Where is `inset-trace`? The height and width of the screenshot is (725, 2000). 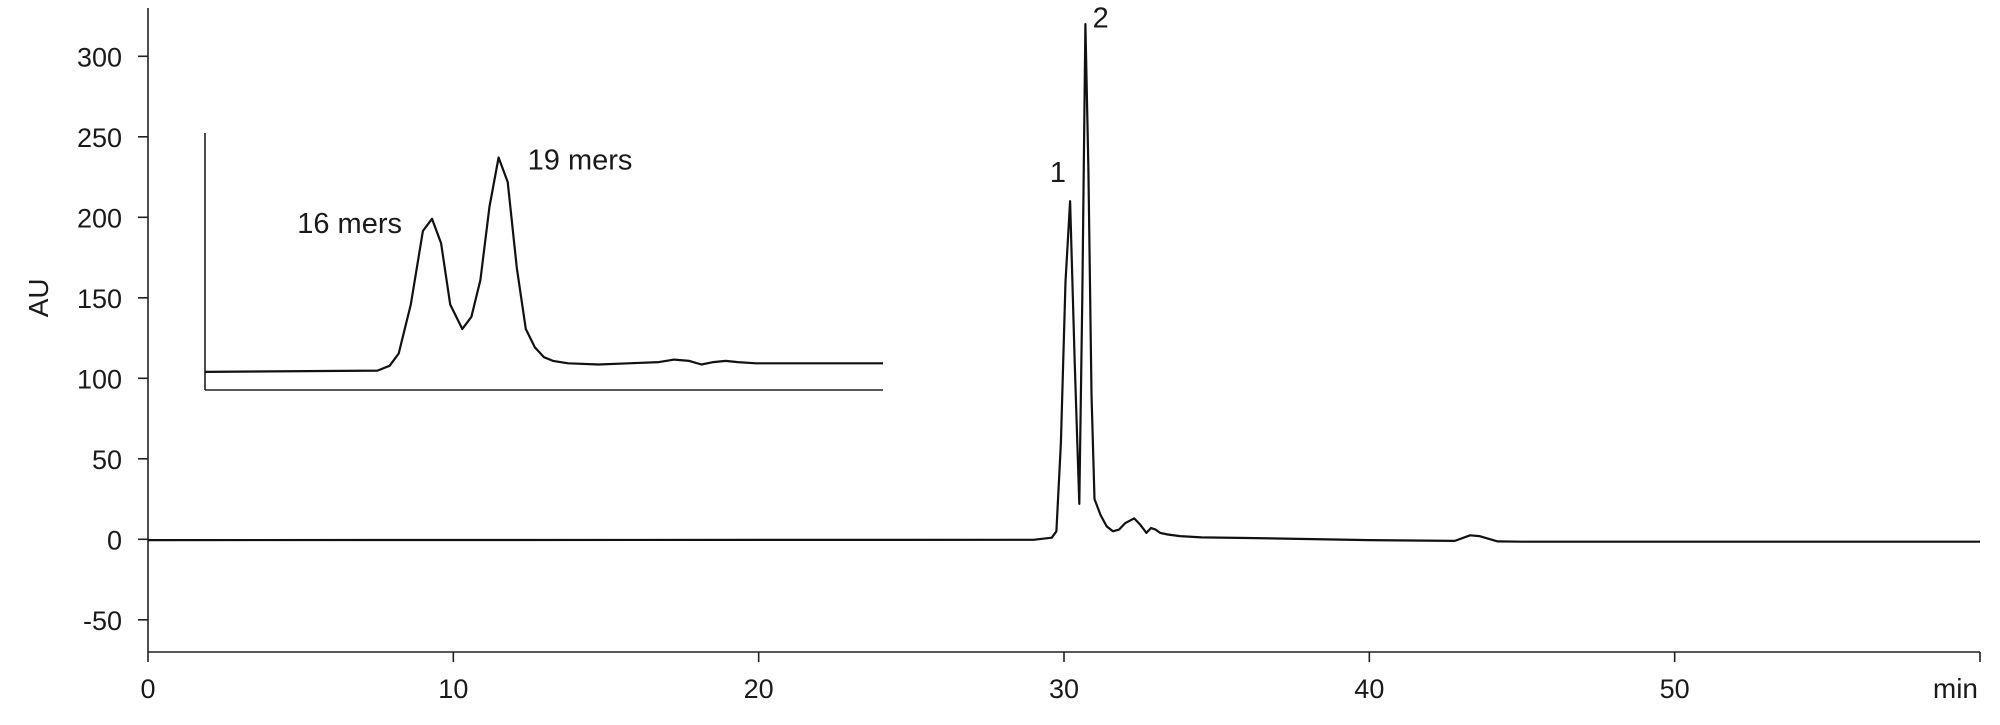
inset-trace is located at coordinates (543, 264).